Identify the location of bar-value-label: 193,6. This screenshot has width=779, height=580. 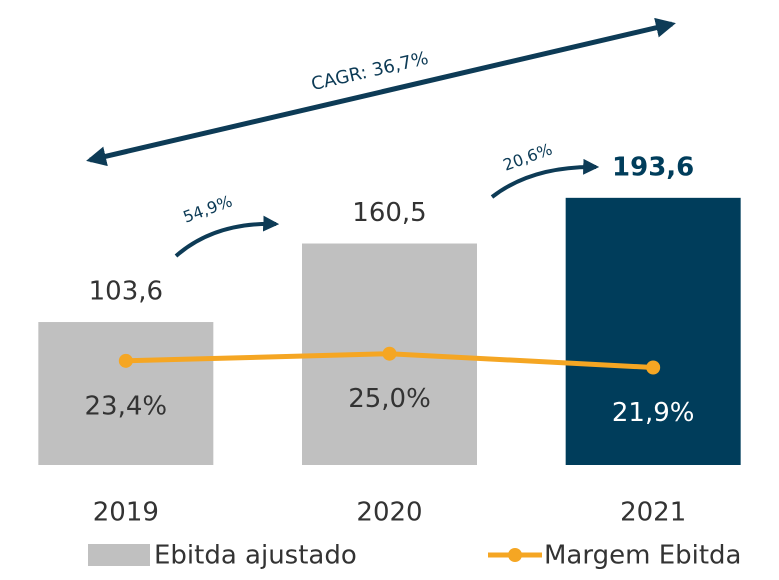
(653, 167).